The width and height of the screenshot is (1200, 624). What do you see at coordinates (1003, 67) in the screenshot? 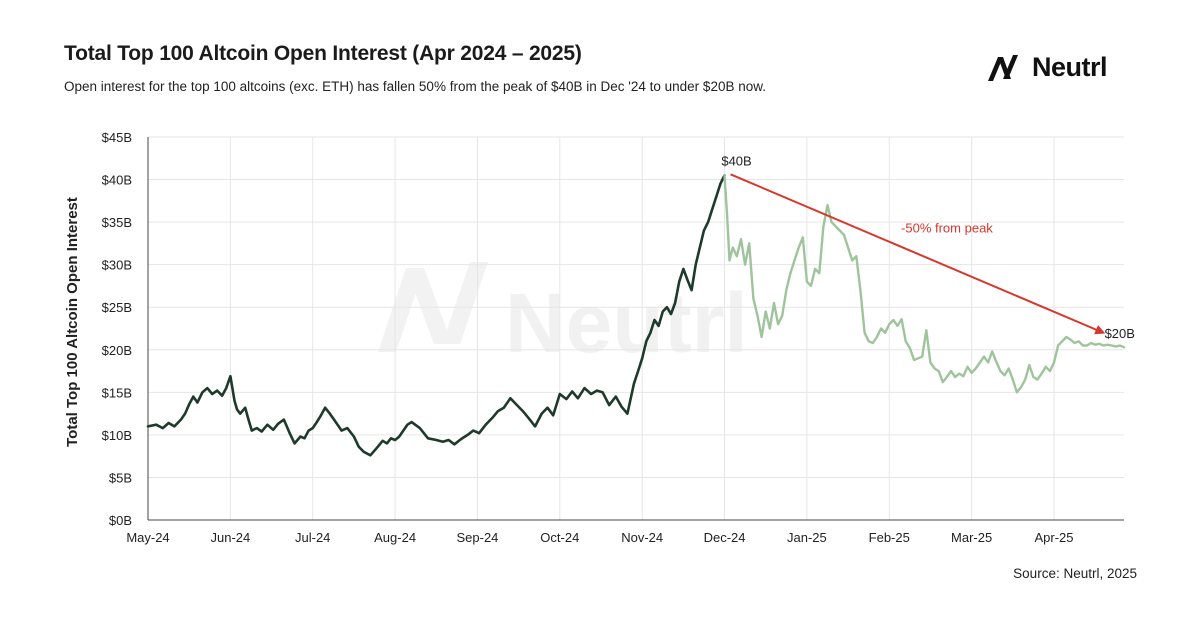
I see `neutrl-logo-icon` at bounding box center [1003, 67].